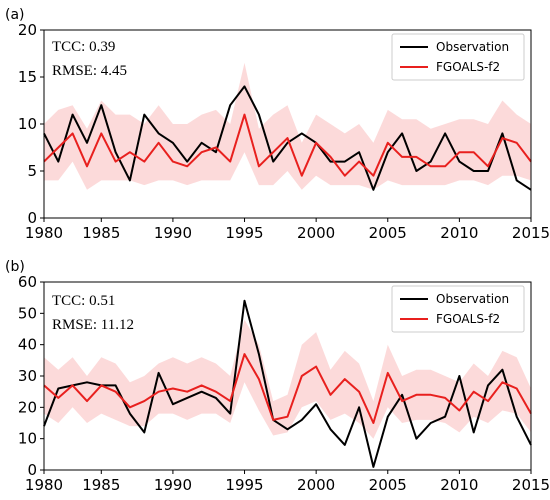  I want to click on panel-a-x-tick-label: 2000, so click(316, 233).